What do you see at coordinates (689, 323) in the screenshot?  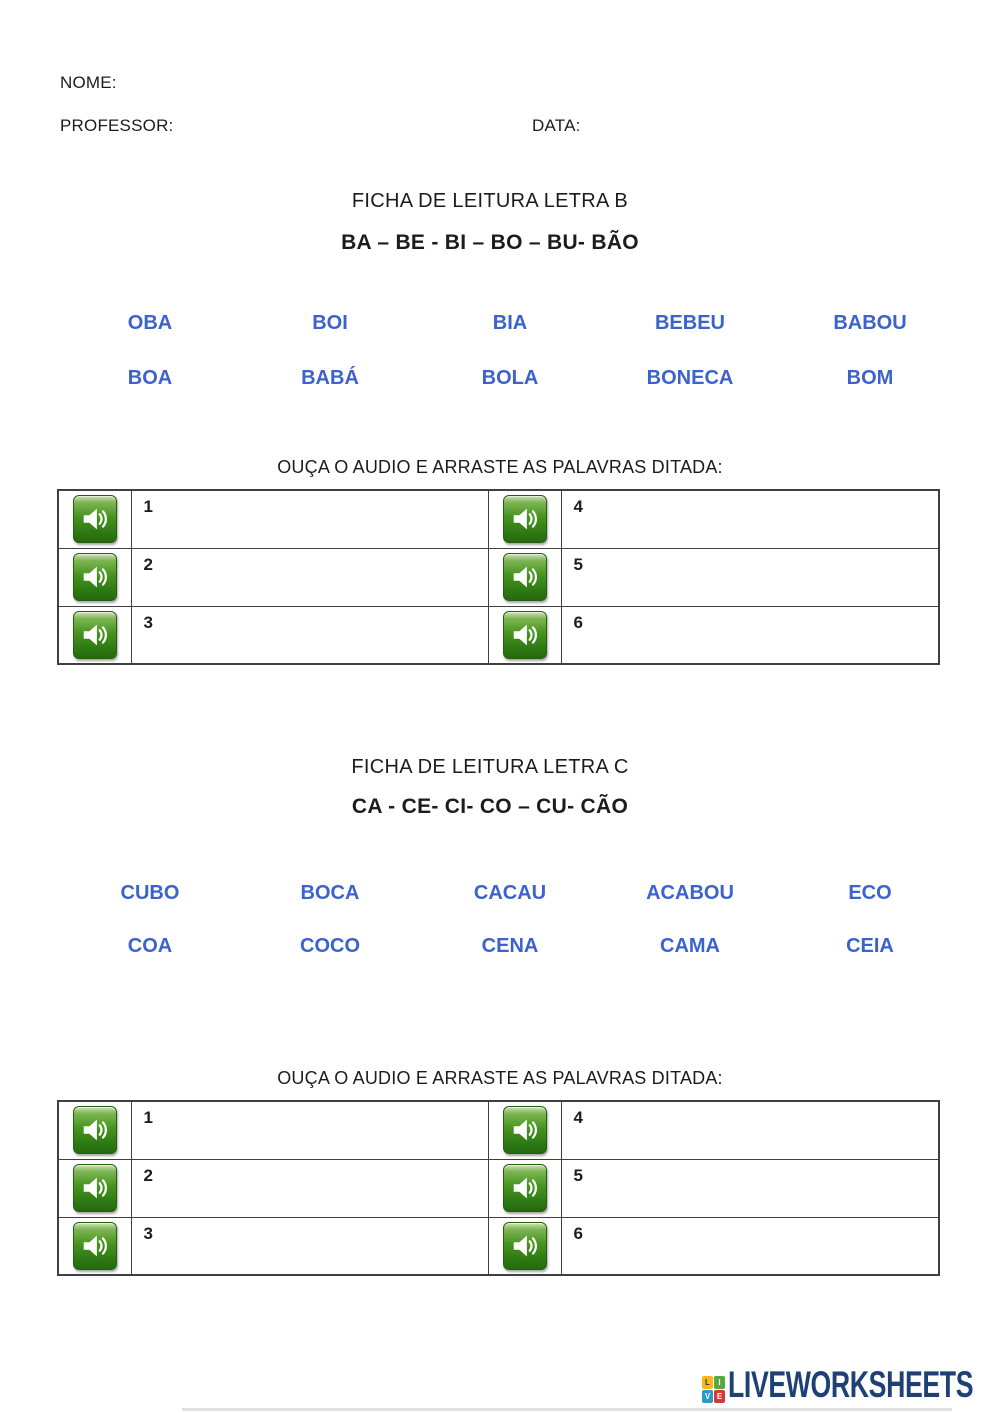 I see `draggable-word: BEBEU` at bounding box center [689, 323].